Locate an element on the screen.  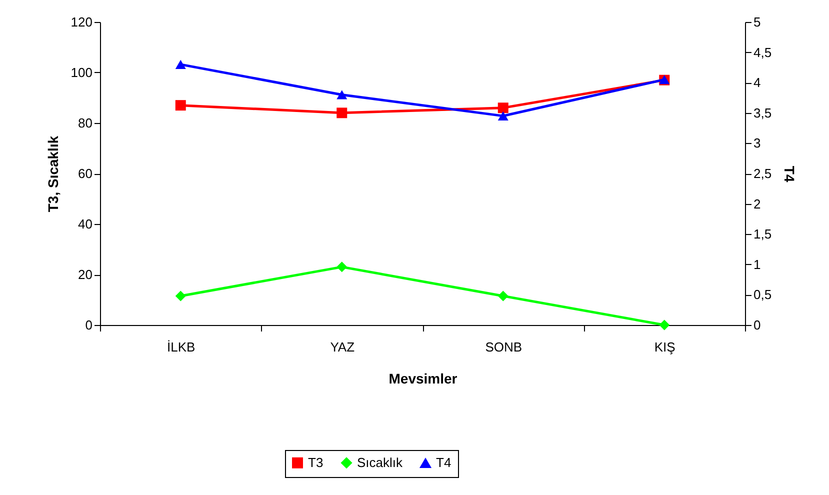
y-tick-label: 80 is located at coordinates (85, 123).